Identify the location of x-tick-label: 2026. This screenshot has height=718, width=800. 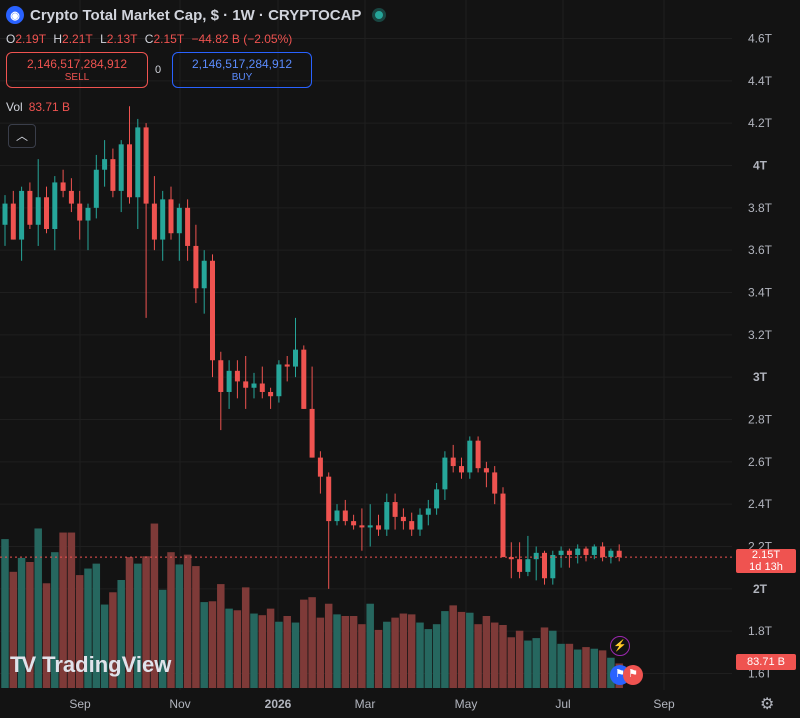
(278, 704).